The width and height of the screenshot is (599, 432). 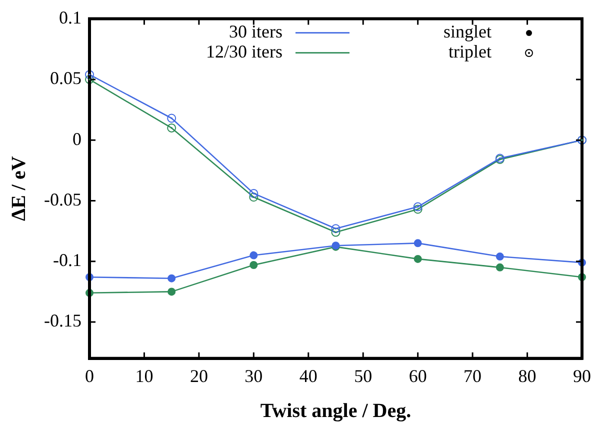 What do you see at coordinates (308, 376) in the screenshot?
I see `x-tick-label: 40` at bounding box center [308, 376].